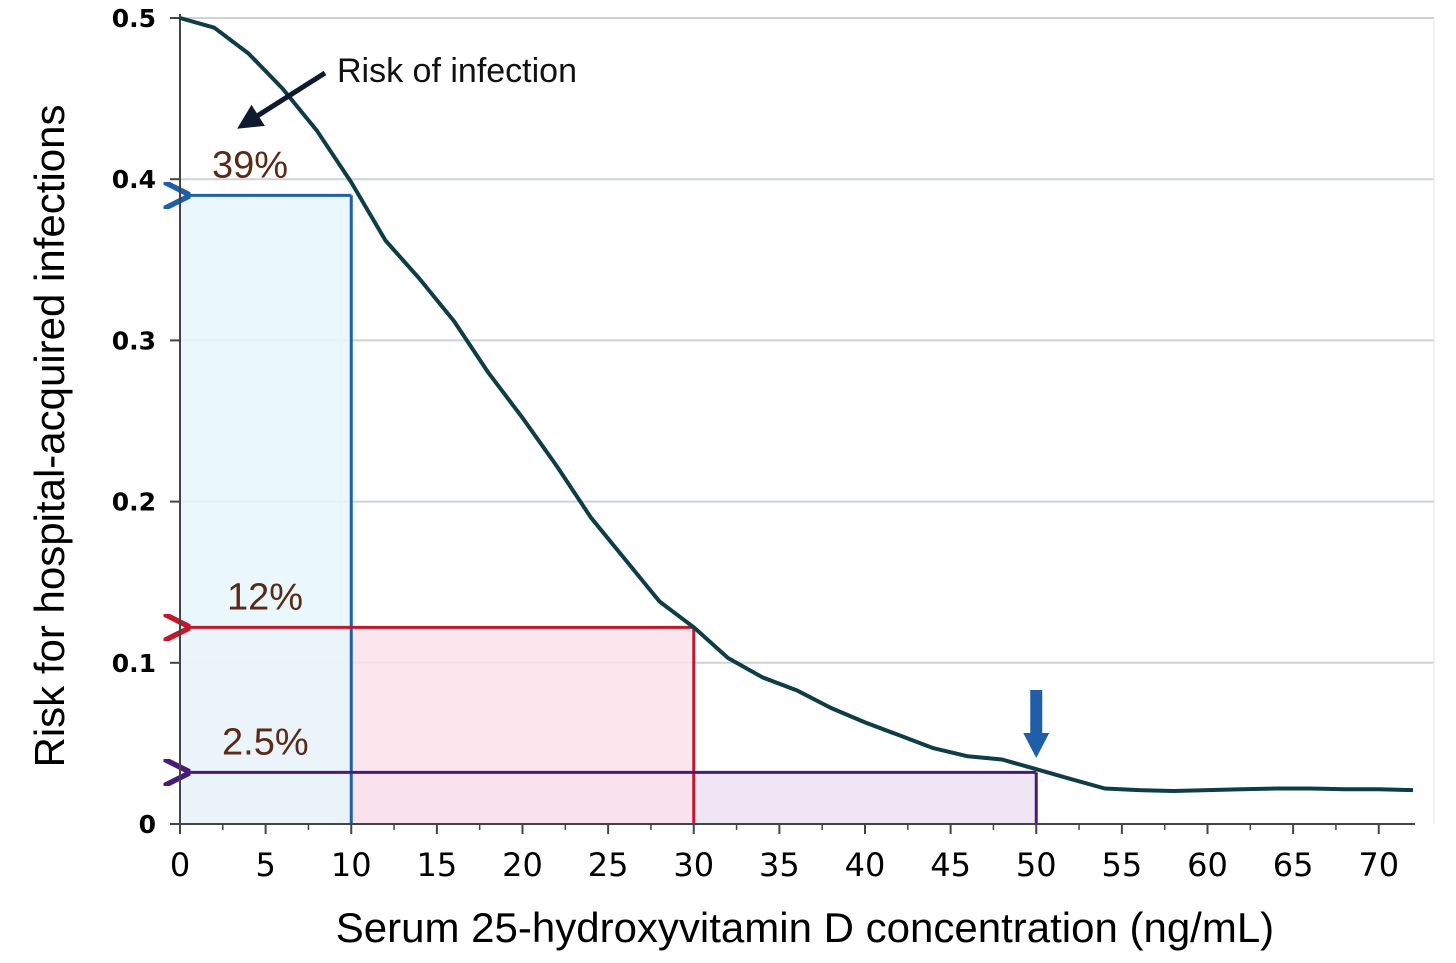  What do you see at coordinates (950, 865) in the screenshot?
I see `x-tick-label: 45` at bounding box center [950, 865].